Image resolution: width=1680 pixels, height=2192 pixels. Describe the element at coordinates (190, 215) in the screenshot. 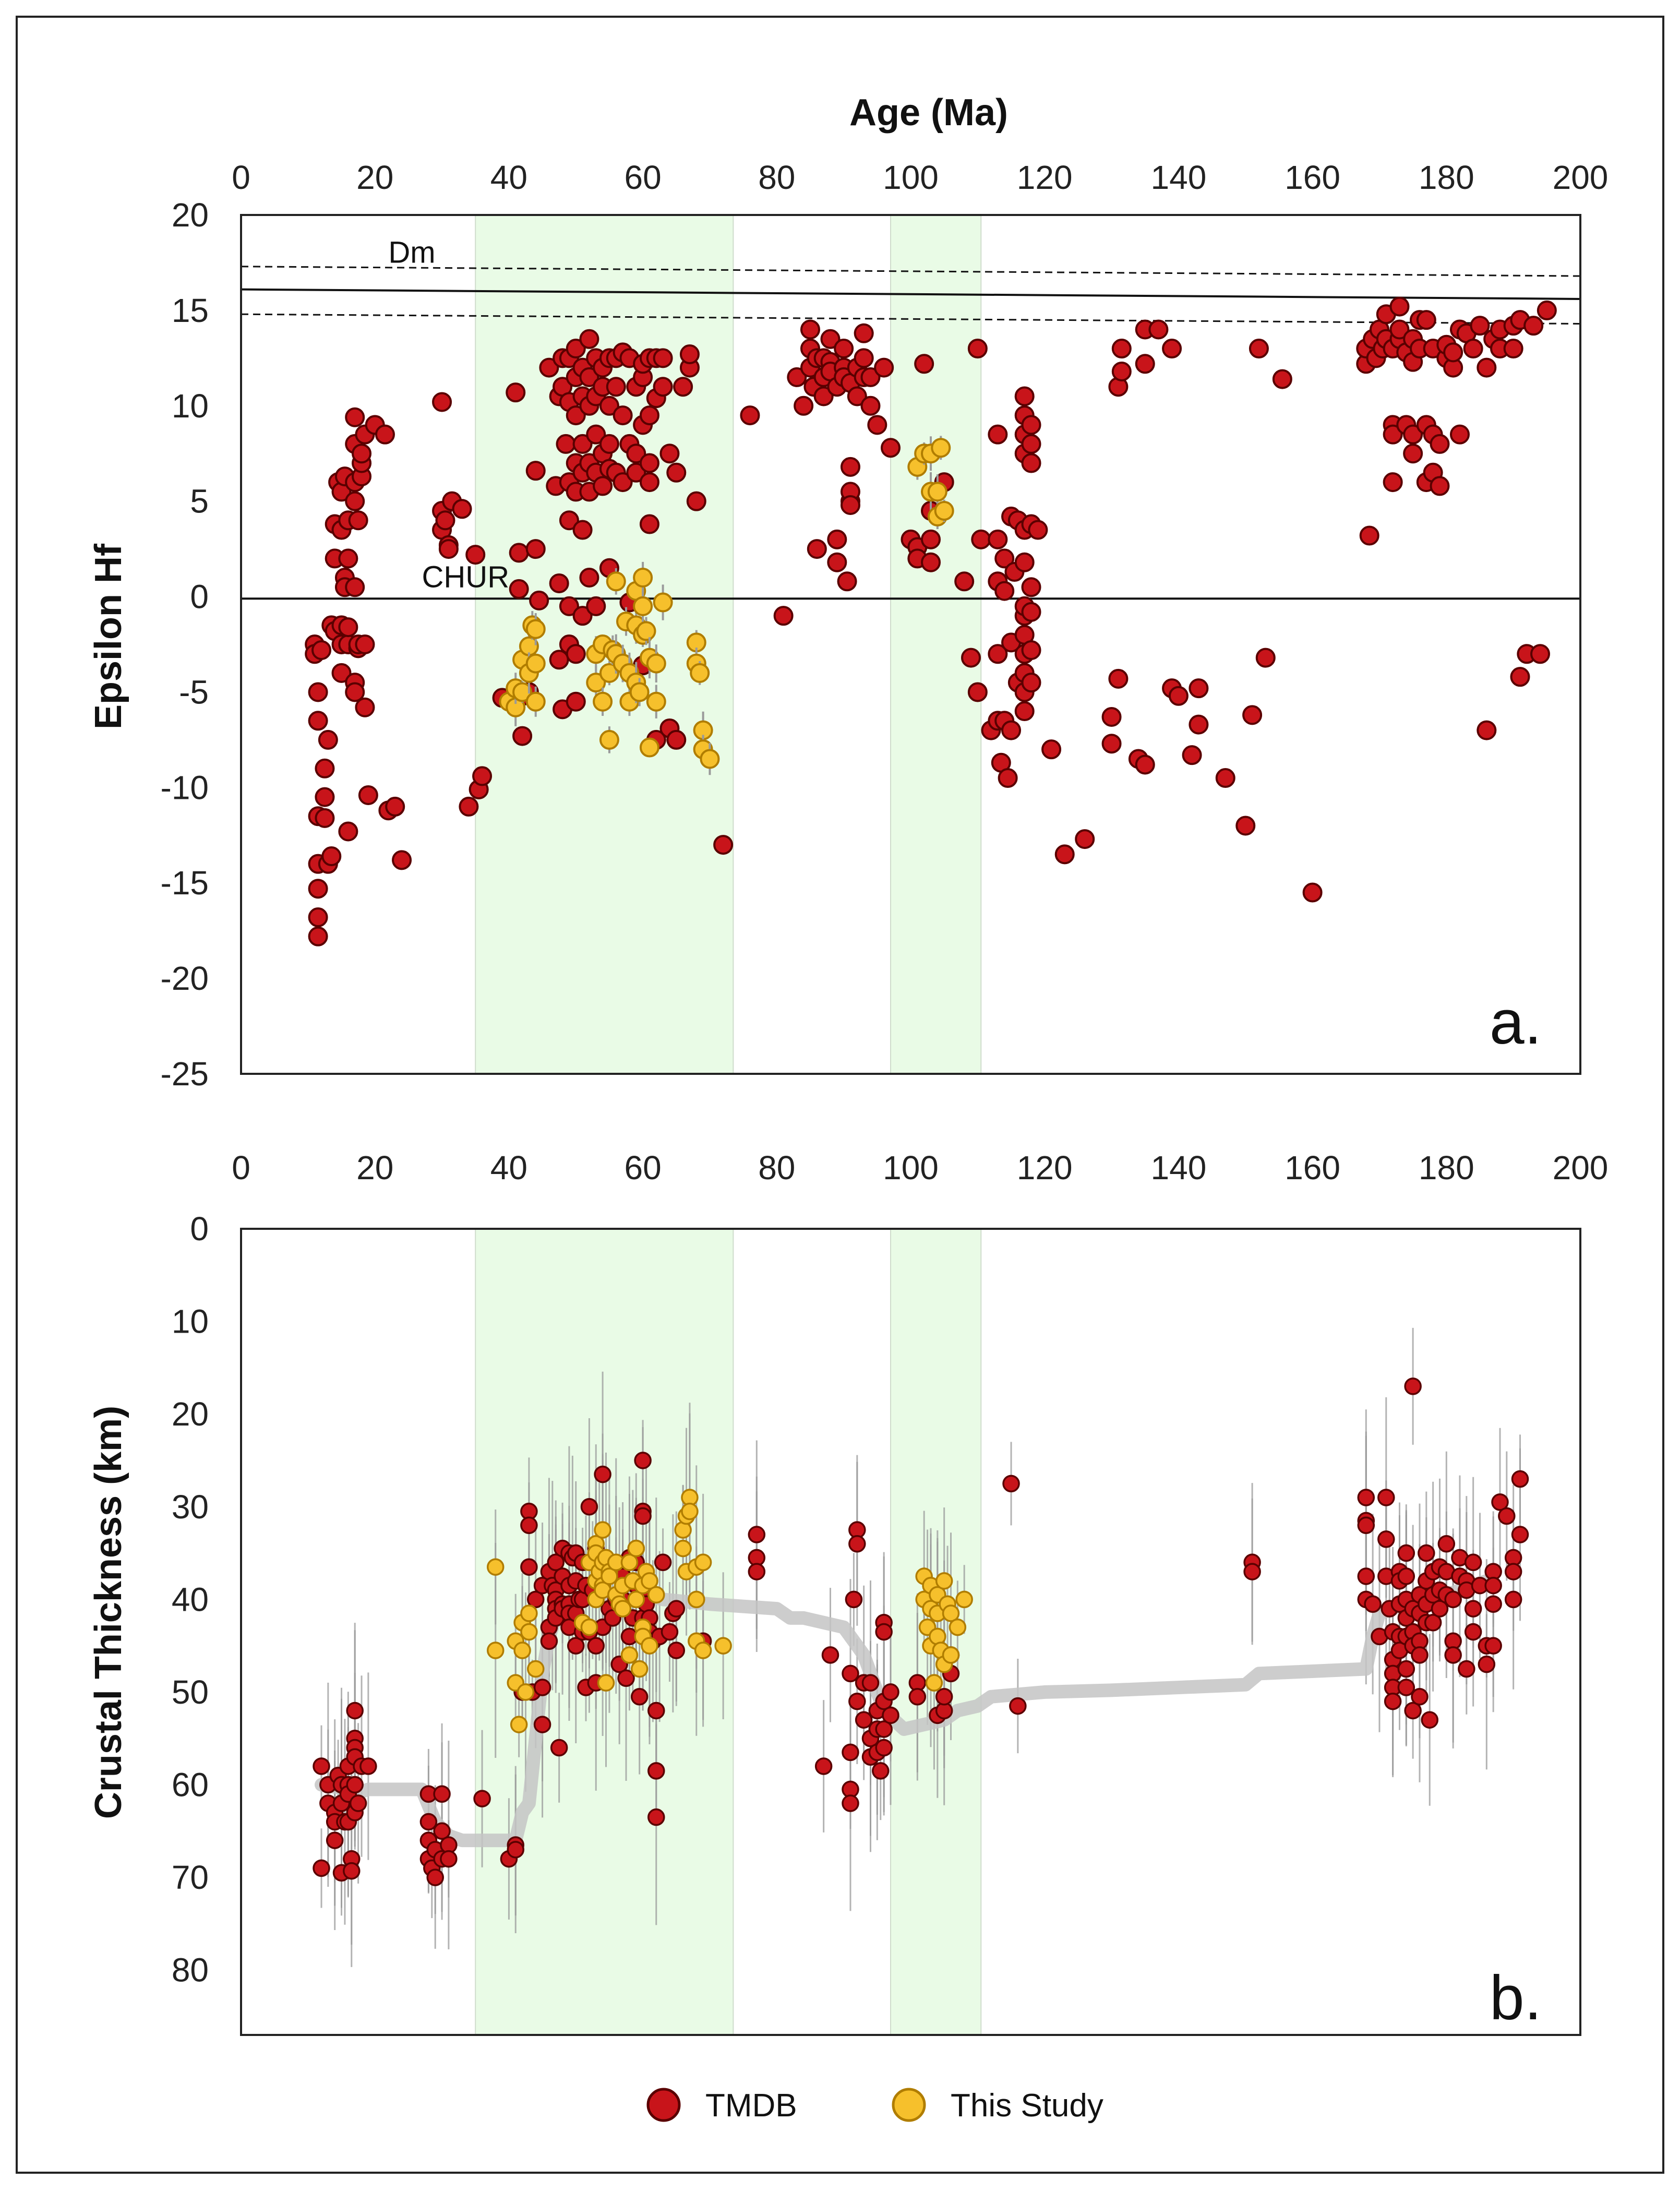

I see `y-tick-label: 20` at that location.